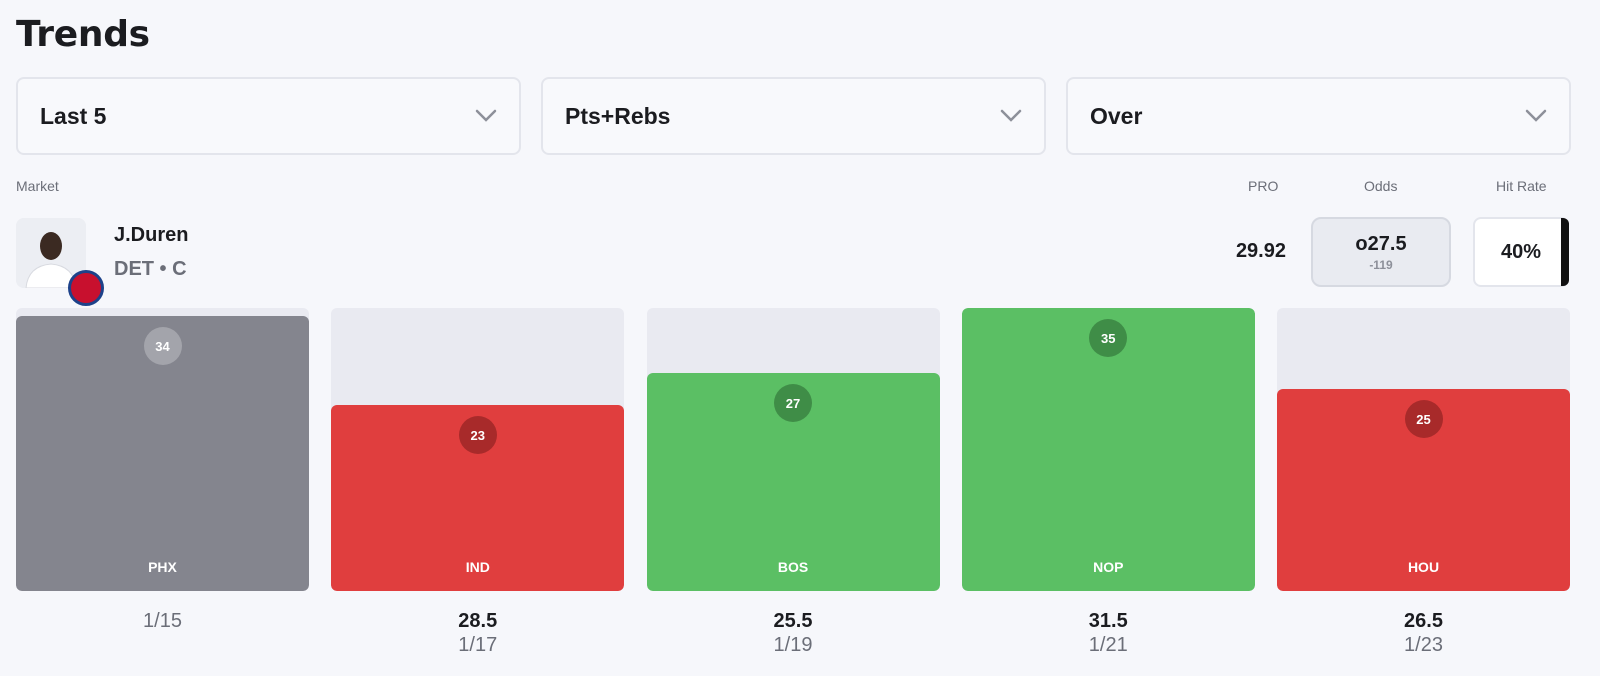 The height and width of the screenshot is (676, 1600). I want to click on hit-rate-box: 40%, so click(1521, 252).